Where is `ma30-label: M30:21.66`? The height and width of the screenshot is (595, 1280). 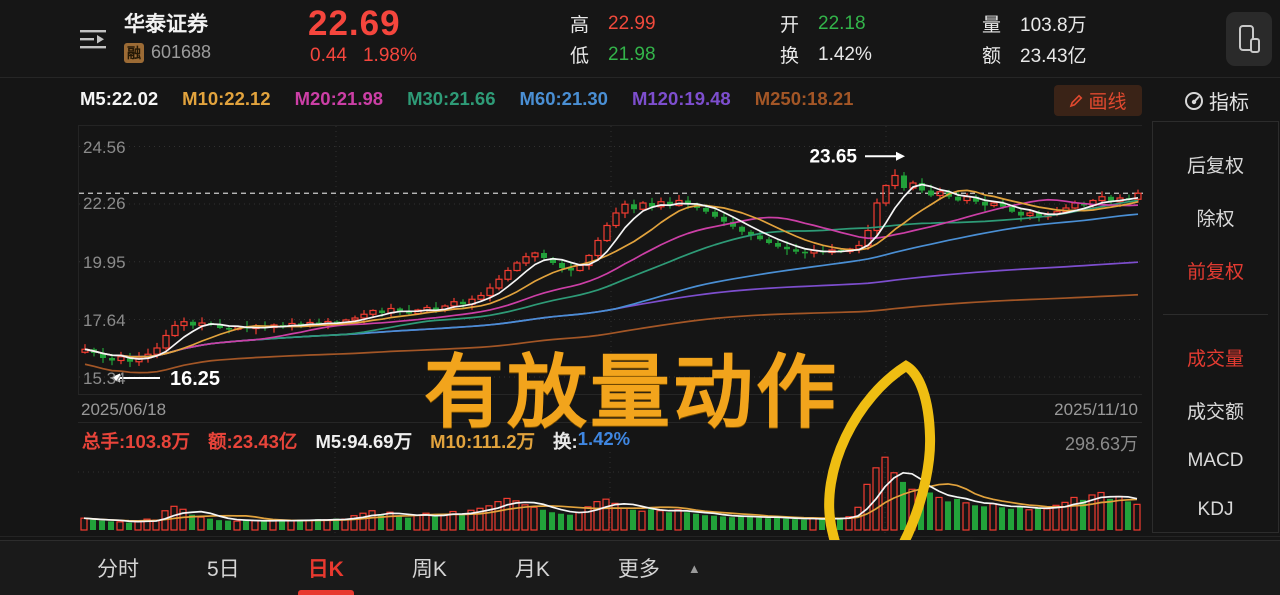
ma30-label: M30:21.66 is located at coordinates (451, 98).